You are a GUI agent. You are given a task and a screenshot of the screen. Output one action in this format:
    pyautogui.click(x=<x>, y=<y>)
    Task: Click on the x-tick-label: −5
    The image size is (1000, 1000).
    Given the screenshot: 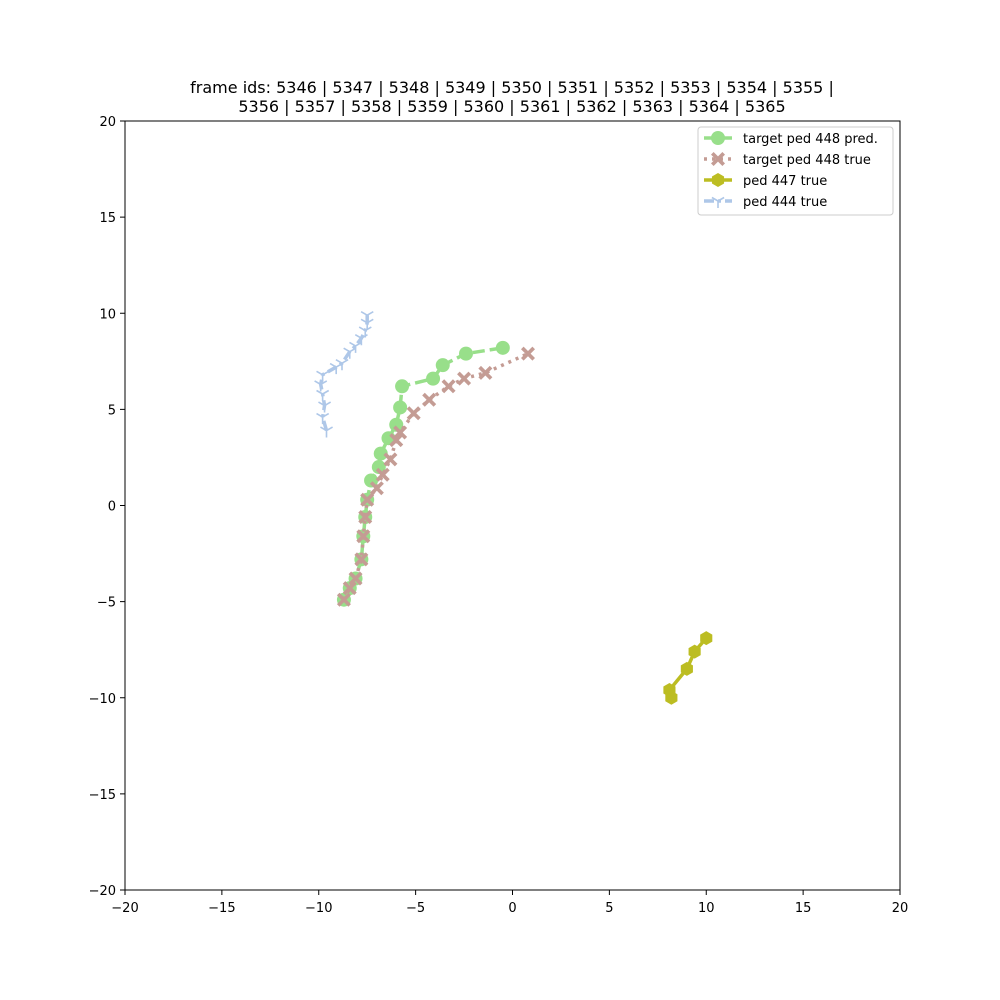 What is the action you would take?
    pyautogui.click(x=415, y=908)
    